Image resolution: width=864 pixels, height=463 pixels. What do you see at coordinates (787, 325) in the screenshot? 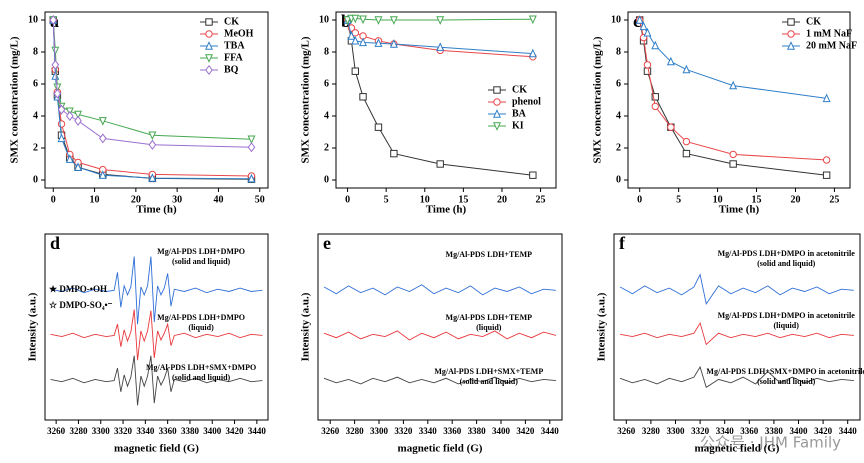
I see `annotation: (liquid)` at bounding box center [787, 325].